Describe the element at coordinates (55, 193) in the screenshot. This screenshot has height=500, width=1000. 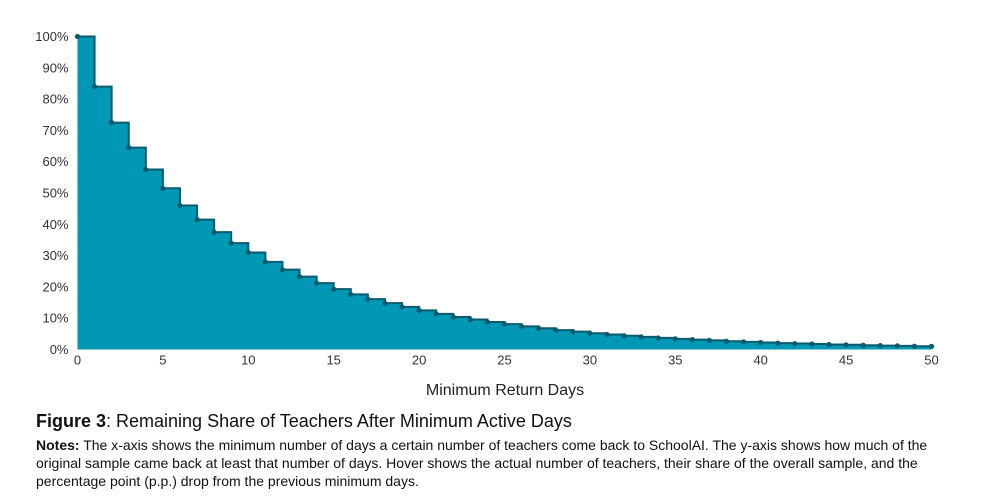
I see `y-tick-label: 50%` at that location.